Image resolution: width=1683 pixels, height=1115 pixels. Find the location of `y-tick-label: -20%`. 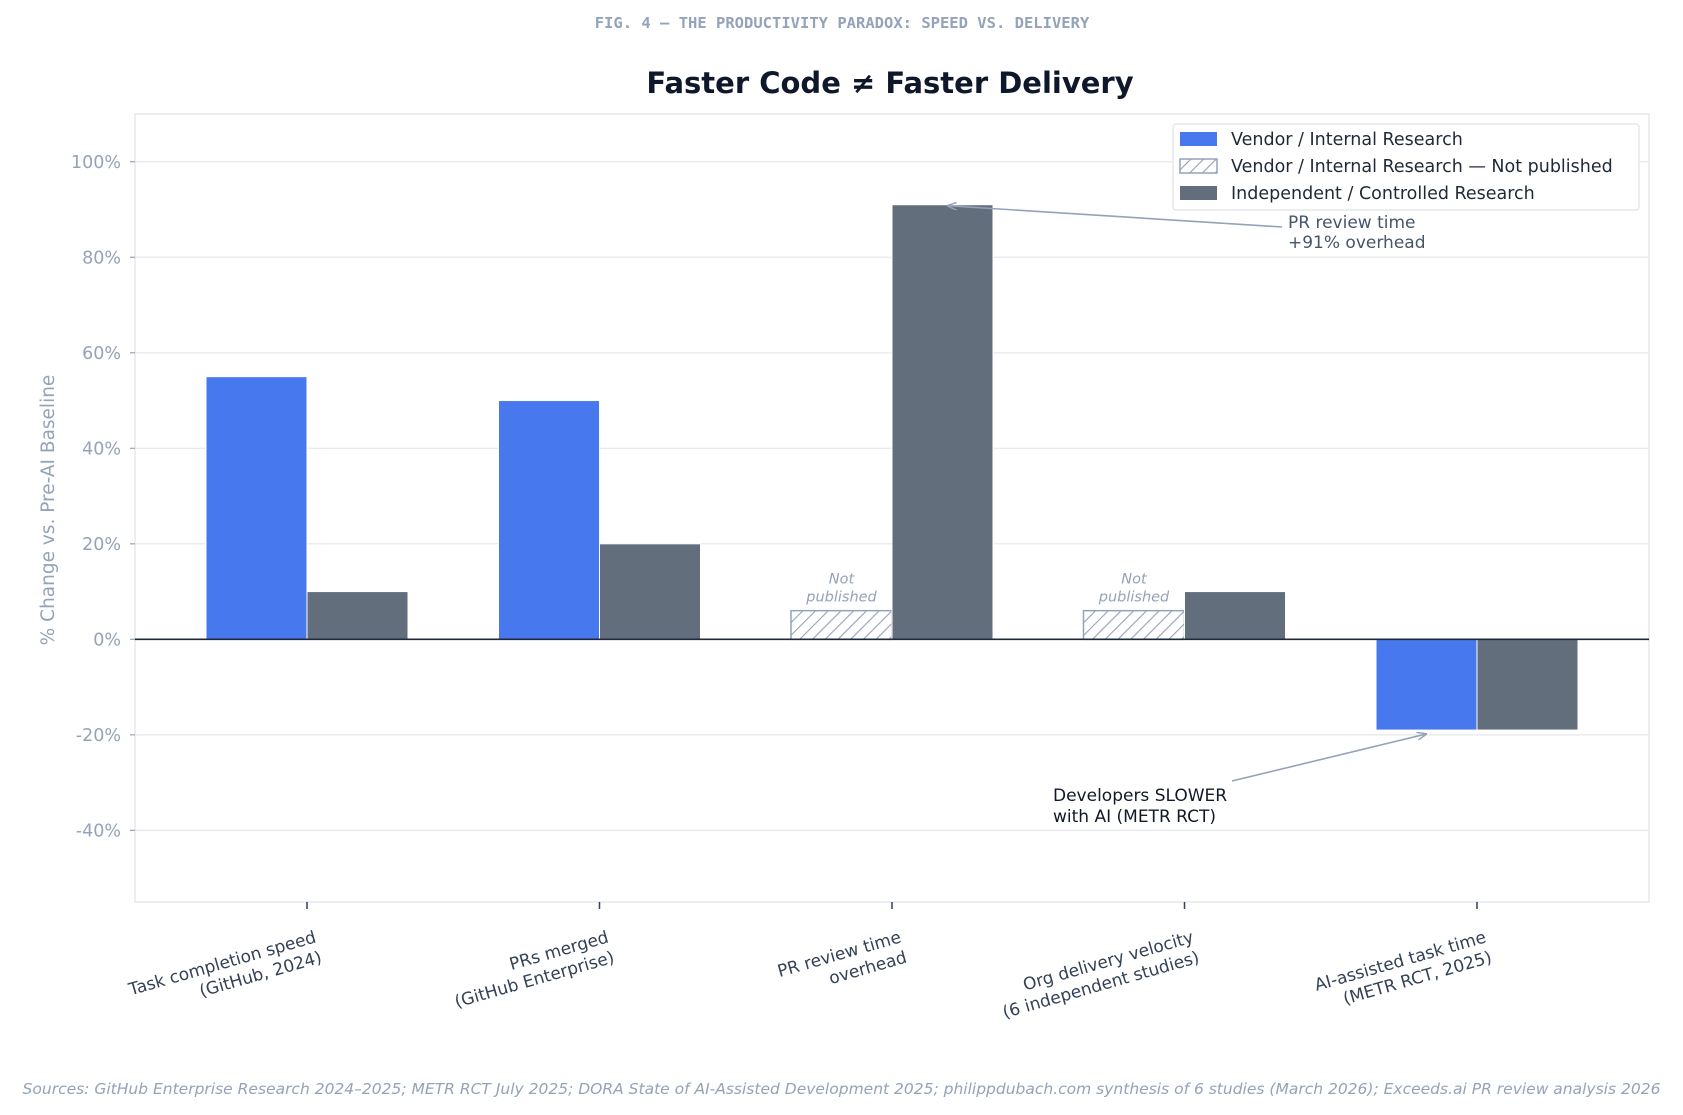

y-tick-label: -20% is located at coordinates (98, 736).